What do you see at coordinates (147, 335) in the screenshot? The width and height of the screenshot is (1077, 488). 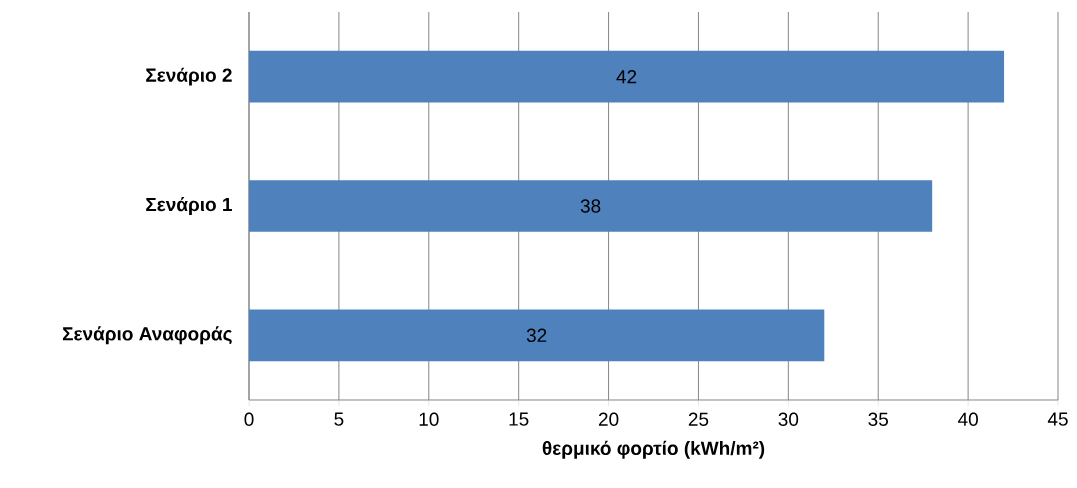 I see `y-tick-label: Σενάριο Αναφοράς` at bounding box center [147, 335].